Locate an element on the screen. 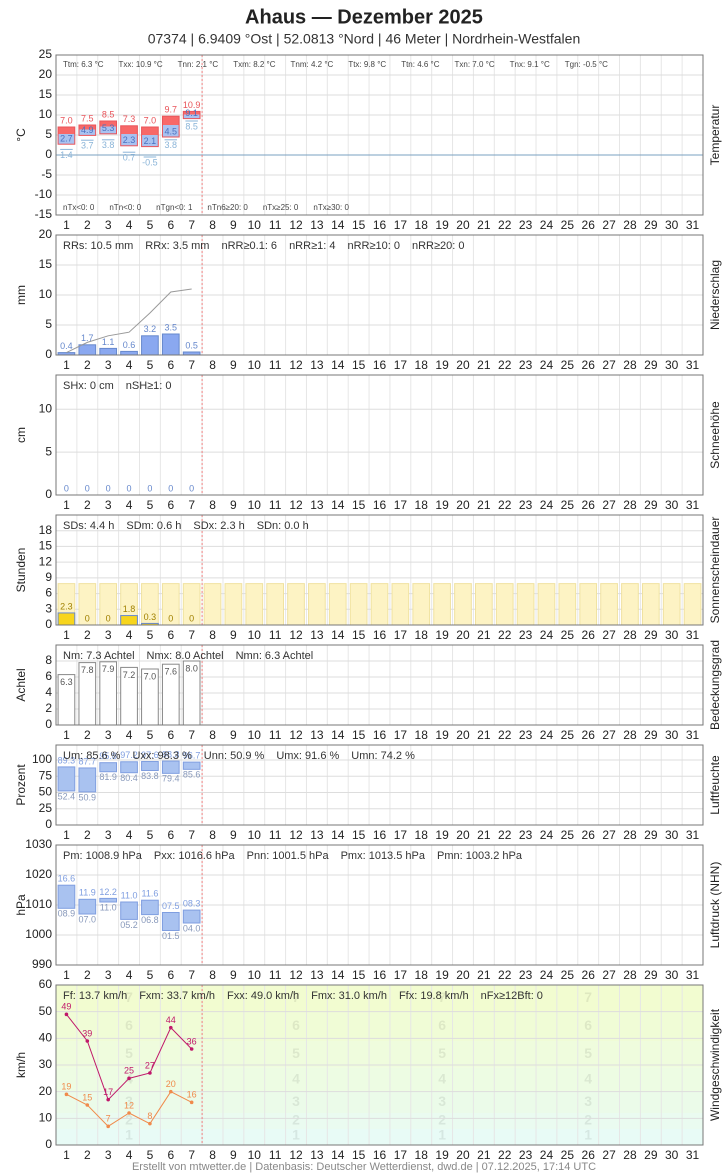  stat: Pnn: 1001.5 hPa is located at coordinates (288, 856).